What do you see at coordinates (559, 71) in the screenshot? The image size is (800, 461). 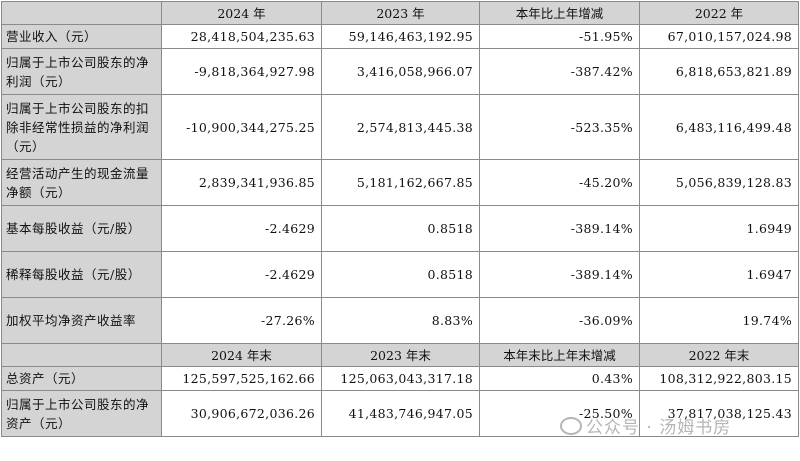 I see `table-cell: -387.42%` at bounding box center [559, 71].